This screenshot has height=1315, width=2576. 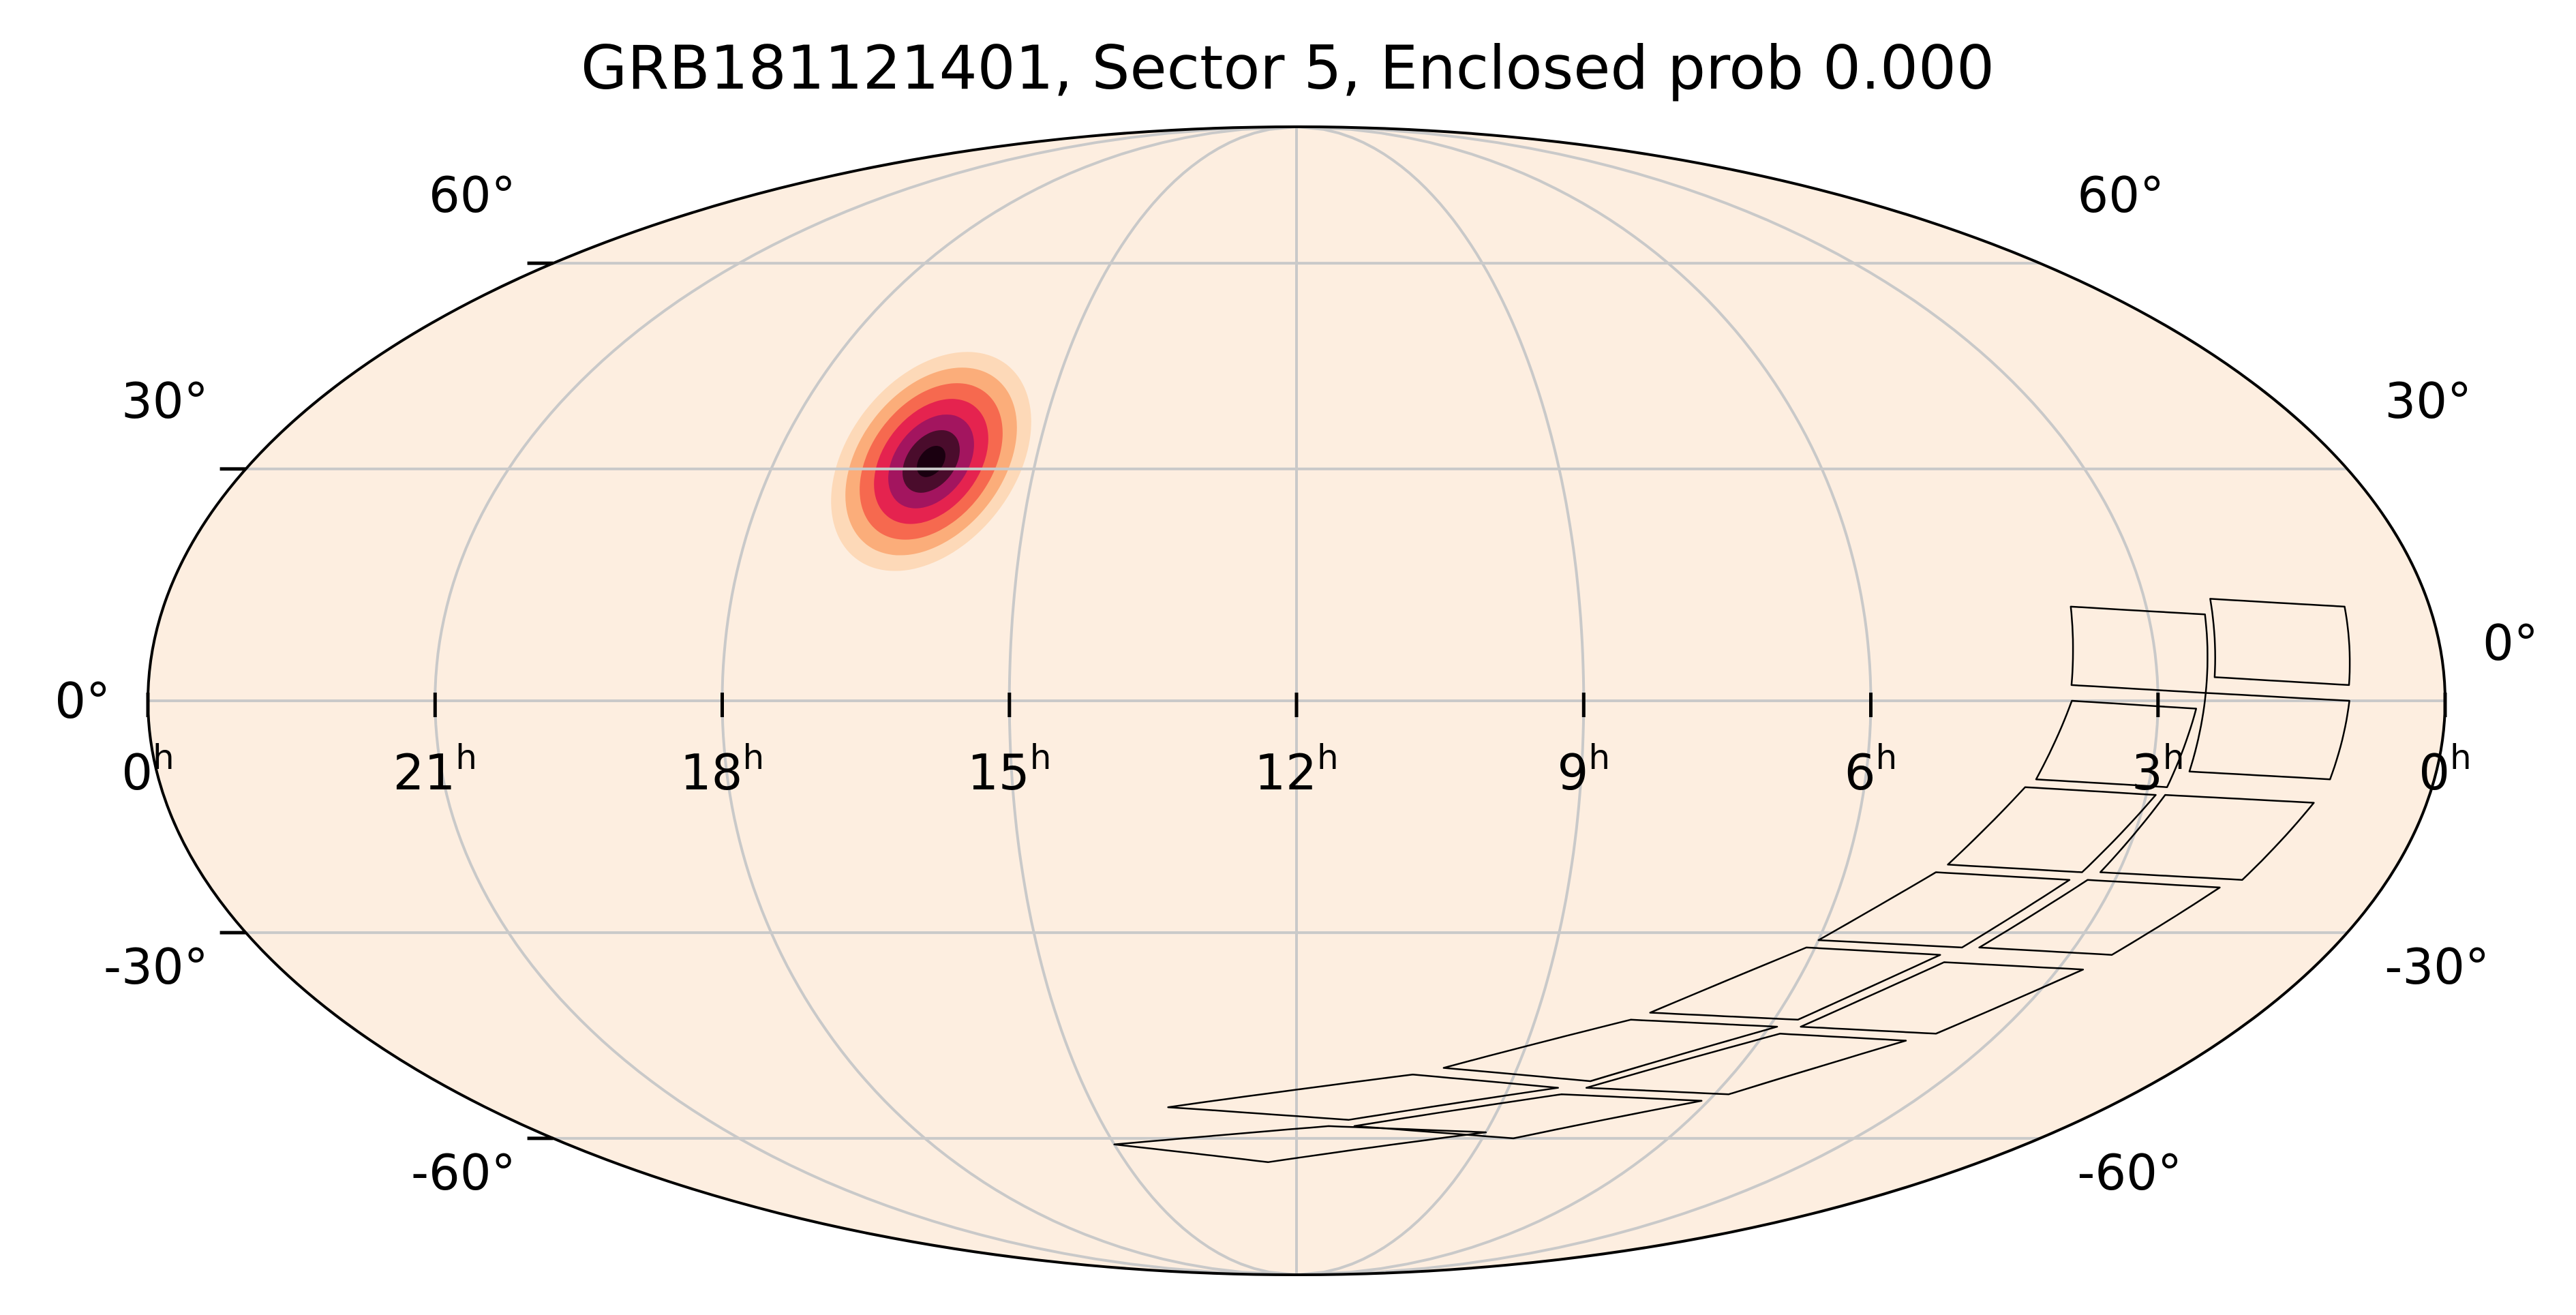 What do you see at coordinates (2445, 769) in the screenshot?
I see `ra-tick-label: 0h` at bounding box center [2445, 769].